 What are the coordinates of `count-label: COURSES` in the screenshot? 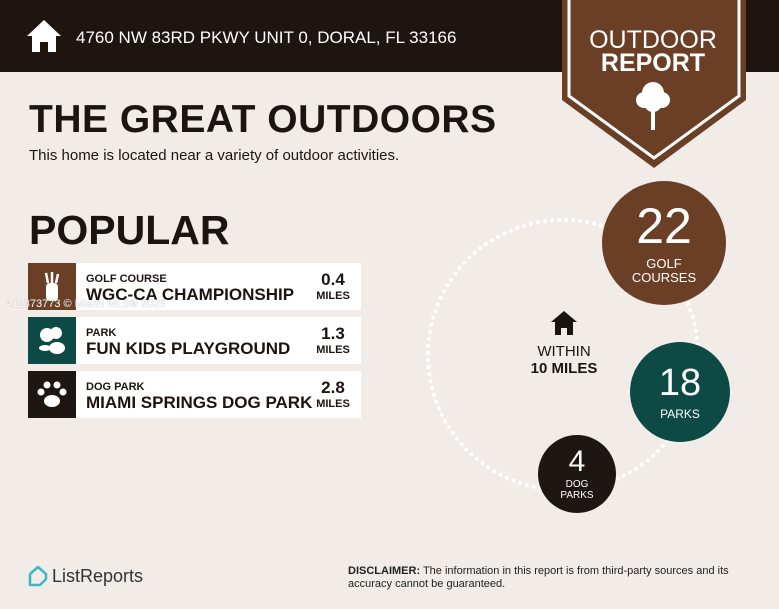 It's located at (664, 277).